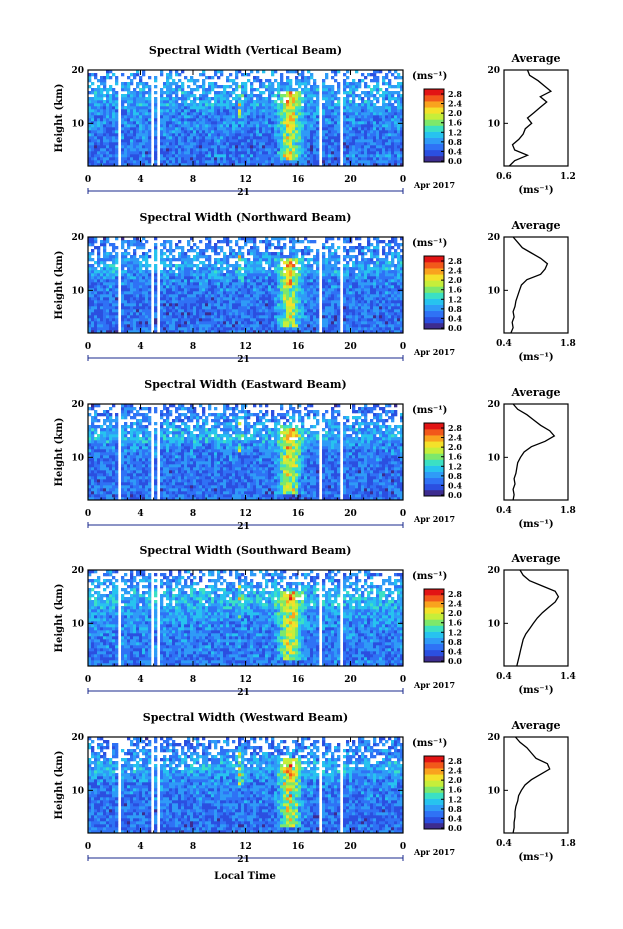  Describe the element at coordinates (140, 847) in the screenshot. I see `x-tick-label: 4` at that location.